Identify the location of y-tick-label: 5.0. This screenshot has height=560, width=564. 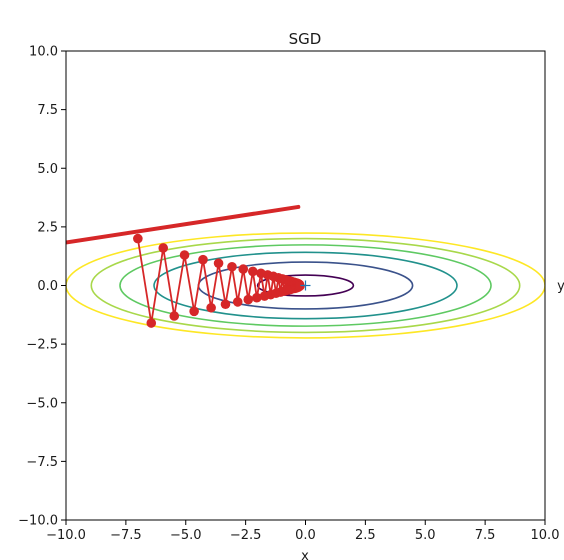
(47, 169).